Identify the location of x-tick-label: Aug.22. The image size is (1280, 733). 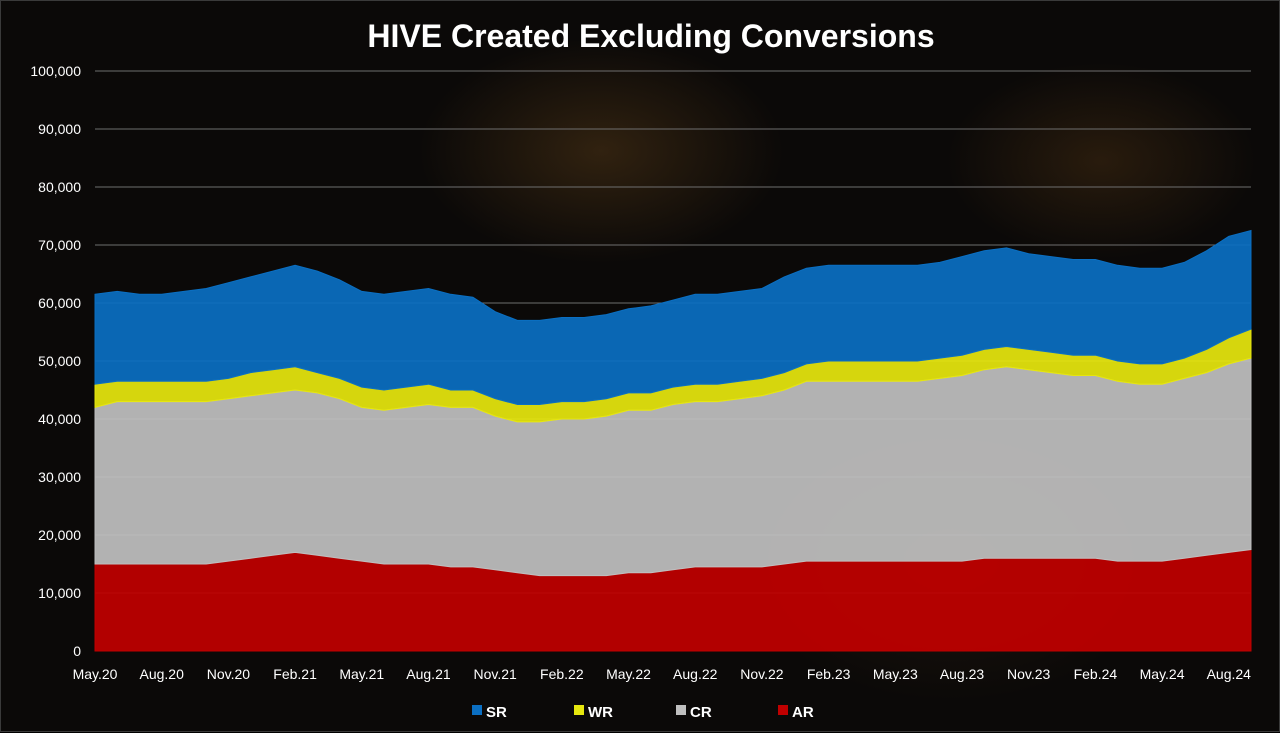
(695, 674).